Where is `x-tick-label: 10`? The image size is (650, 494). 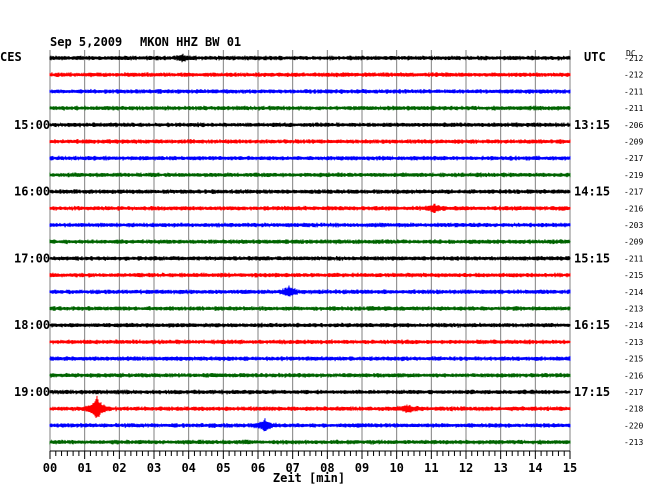 x-tick-label: 10 is located at coordinates (396, 468).